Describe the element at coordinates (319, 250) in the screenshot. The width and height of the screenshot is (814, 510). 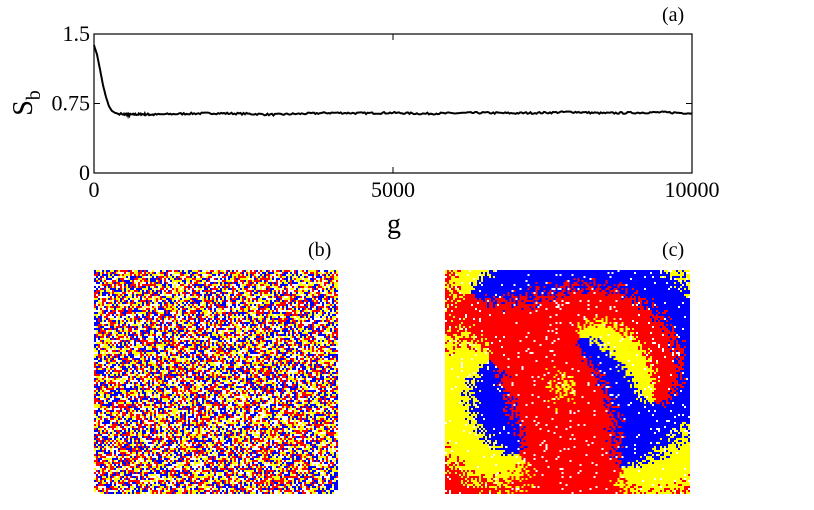
I see `panel-label-b: (b)` at that location.